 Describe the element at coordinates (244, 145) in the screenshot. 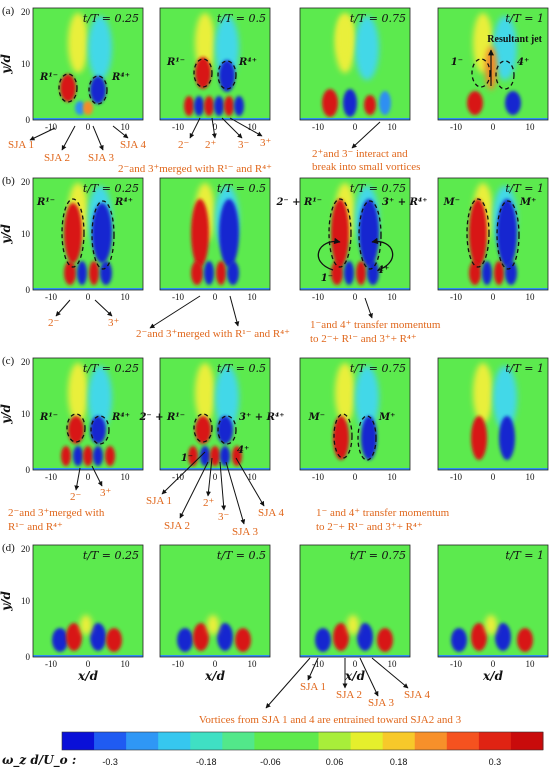

I see `annotation-text: 3⁻` at that location.